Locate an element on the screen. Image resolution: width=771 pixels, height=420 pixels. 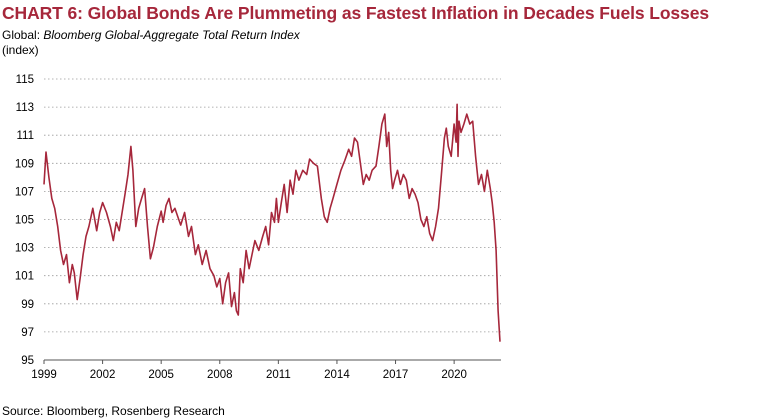
y-tick-label: 103 is located at coordinates (24, 249).